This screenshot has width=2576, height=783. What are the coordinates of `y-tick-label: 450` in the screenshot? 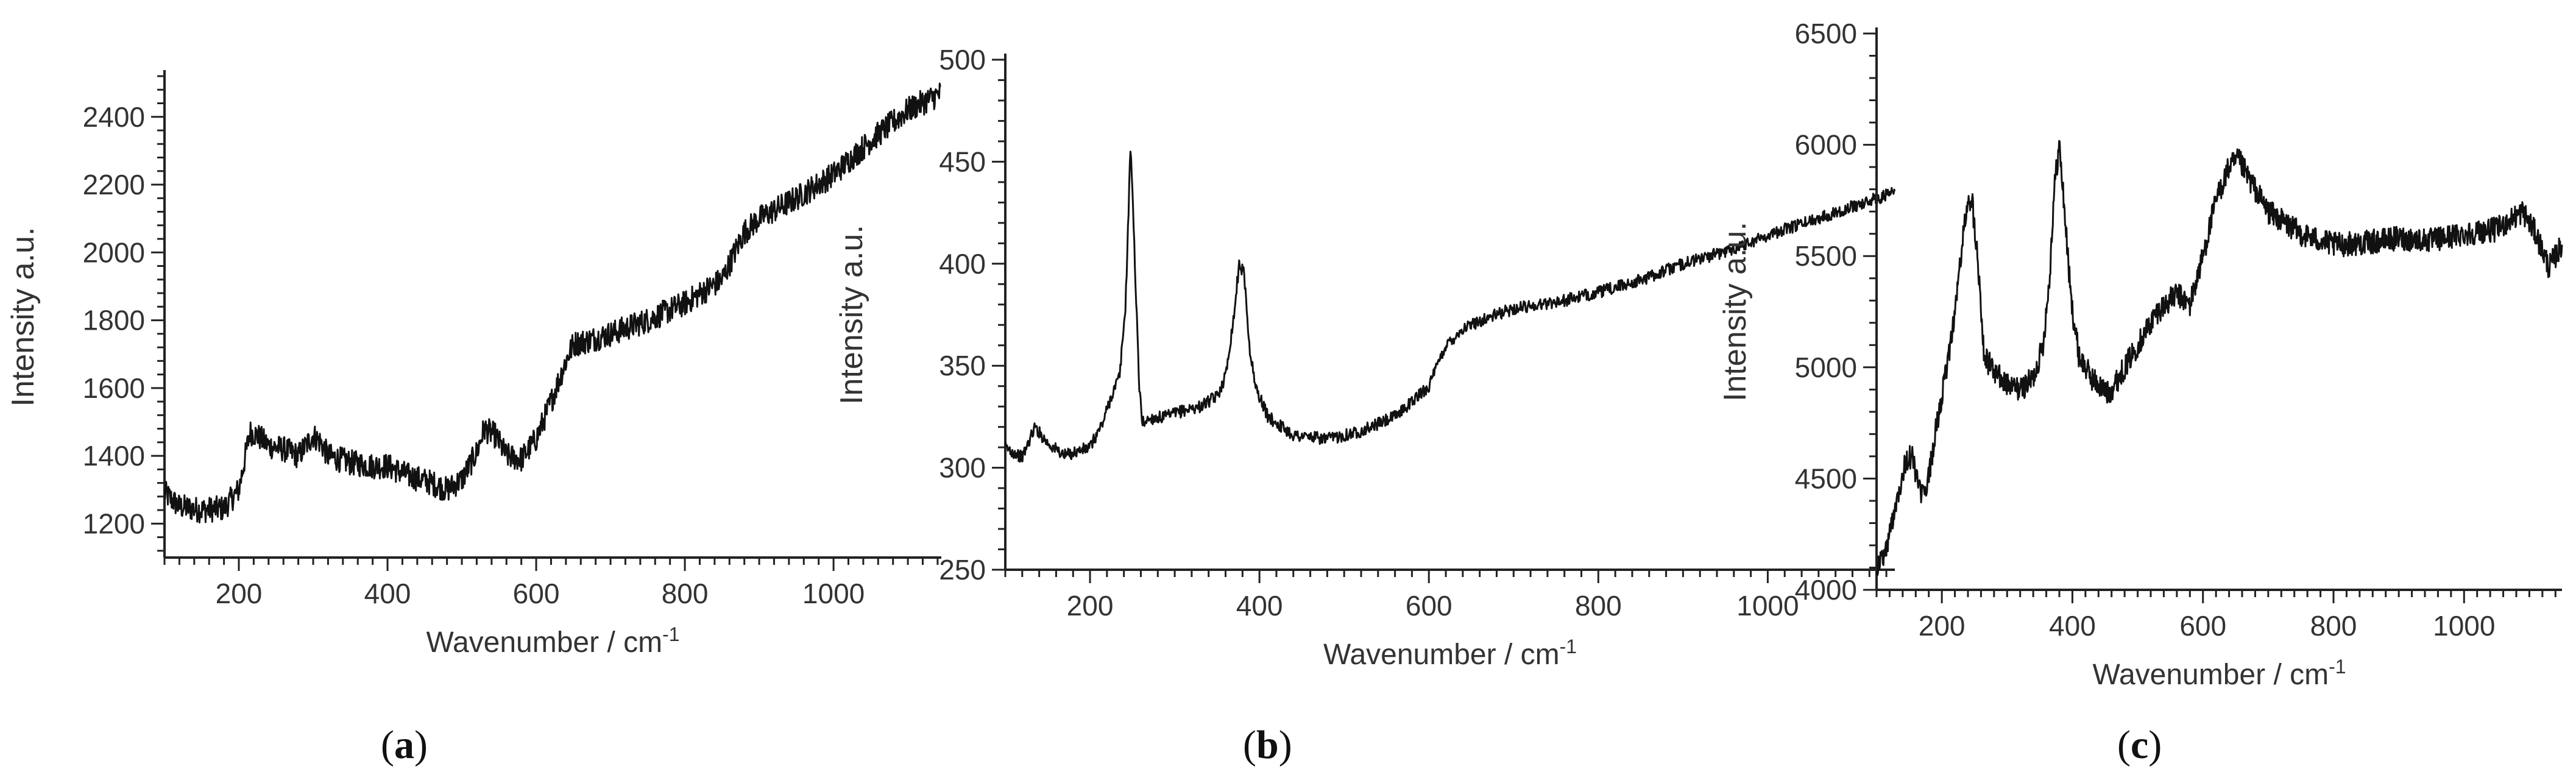 It's located at (962, 161).